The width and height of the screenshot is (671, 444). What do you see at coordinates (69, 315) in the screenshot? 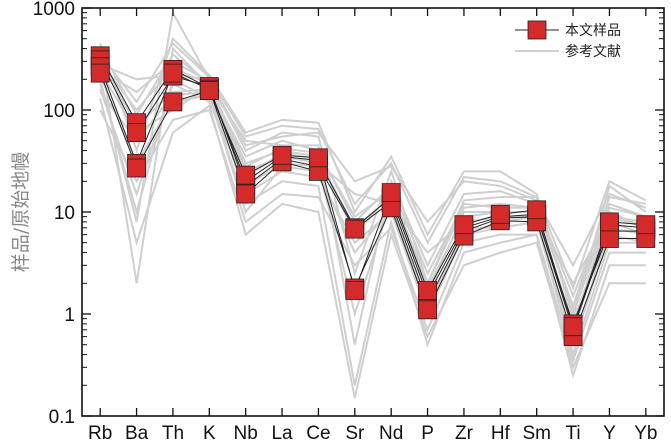
I see `y-tick-label: 1` at bounding box center [69, 315].